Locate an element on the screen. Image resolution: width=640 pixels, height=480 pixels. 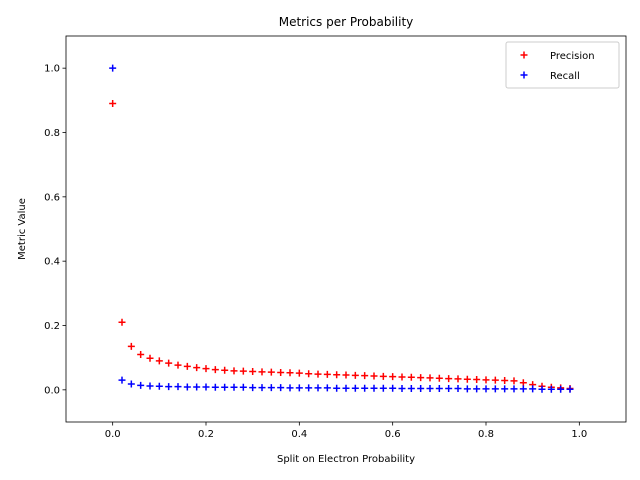
legend: Precision Recall is located at coordinates (562, 65).